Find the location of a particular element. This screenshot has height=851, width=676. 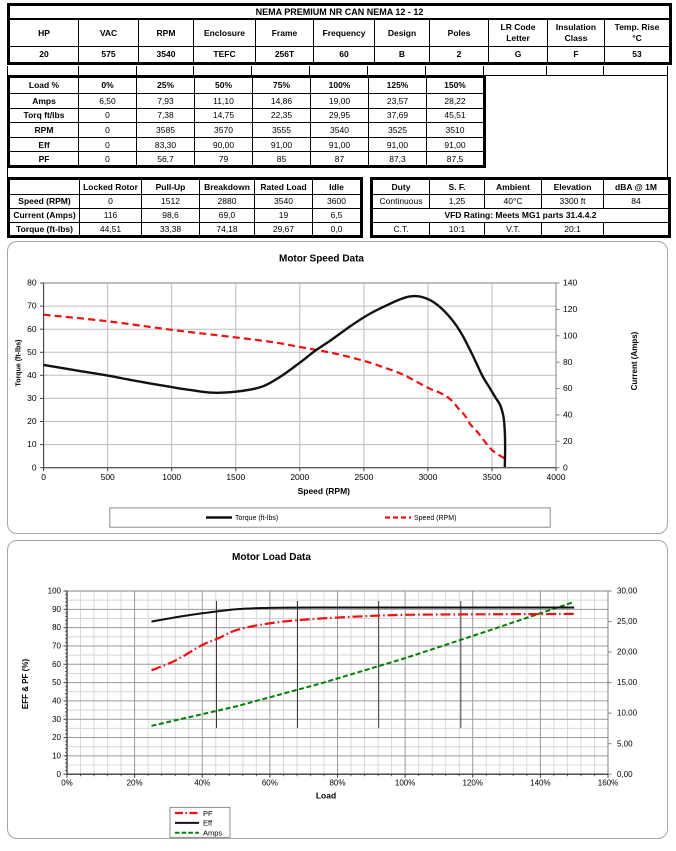

svg-text: 140 is located at coordinates (570, 283).